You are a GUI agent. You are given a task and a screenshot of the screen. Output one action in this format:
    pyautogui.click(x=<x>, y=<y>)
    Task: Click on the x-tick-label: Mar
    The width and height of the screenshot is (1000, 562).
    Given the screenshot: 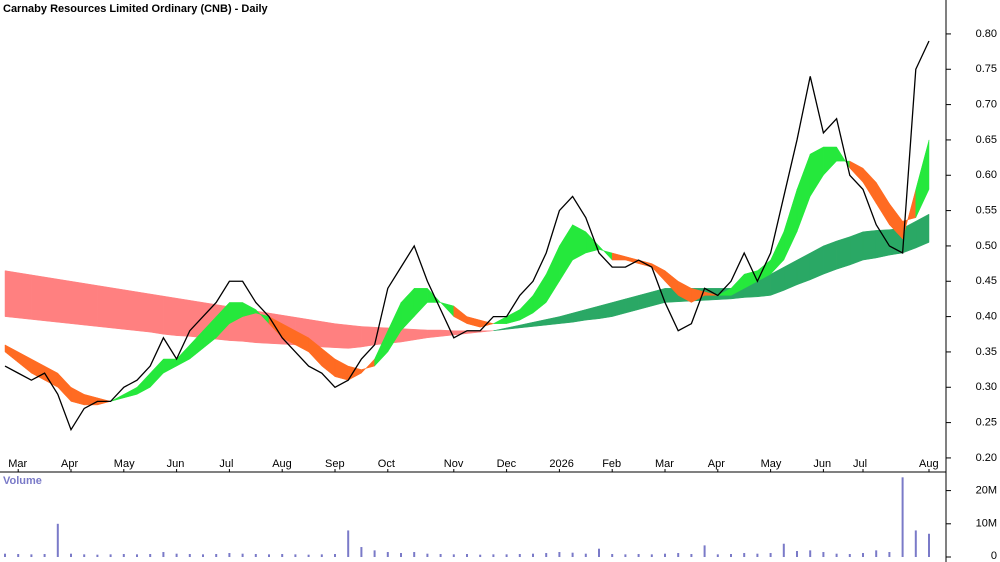 What is the action you would take?
    pyautogui.click(x=17, y=464)
    